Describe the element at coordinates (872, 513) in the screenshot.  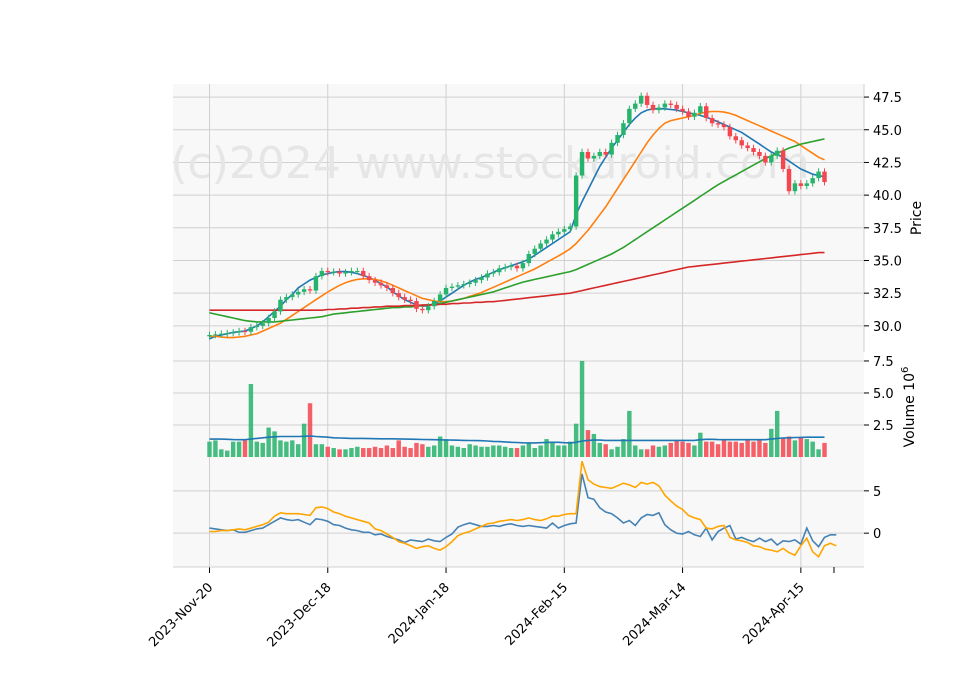
I see `oscillator-y-axis: 05` at that location.